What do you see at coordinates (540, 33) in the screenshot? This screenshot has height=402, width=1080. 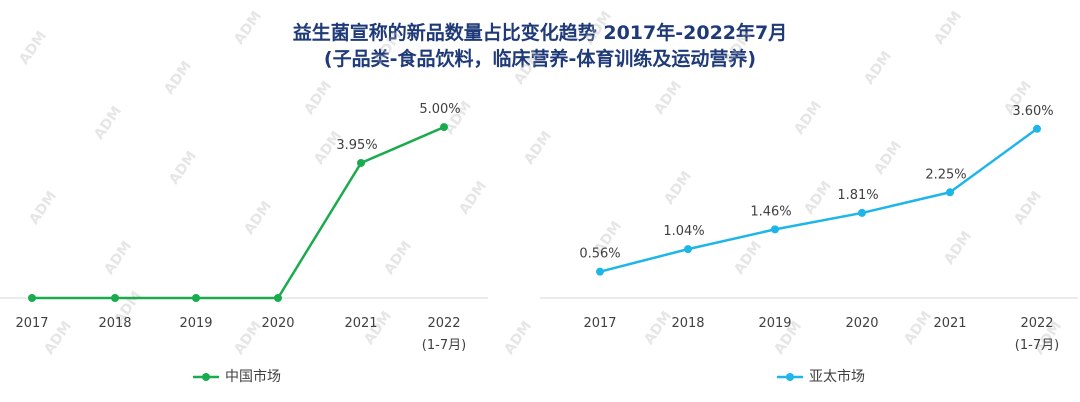 I see `chart-title-line1: 益生菌宣称的新品数量占比变化趋势 2017年-2022年7月` at bounding box center [540, 33].